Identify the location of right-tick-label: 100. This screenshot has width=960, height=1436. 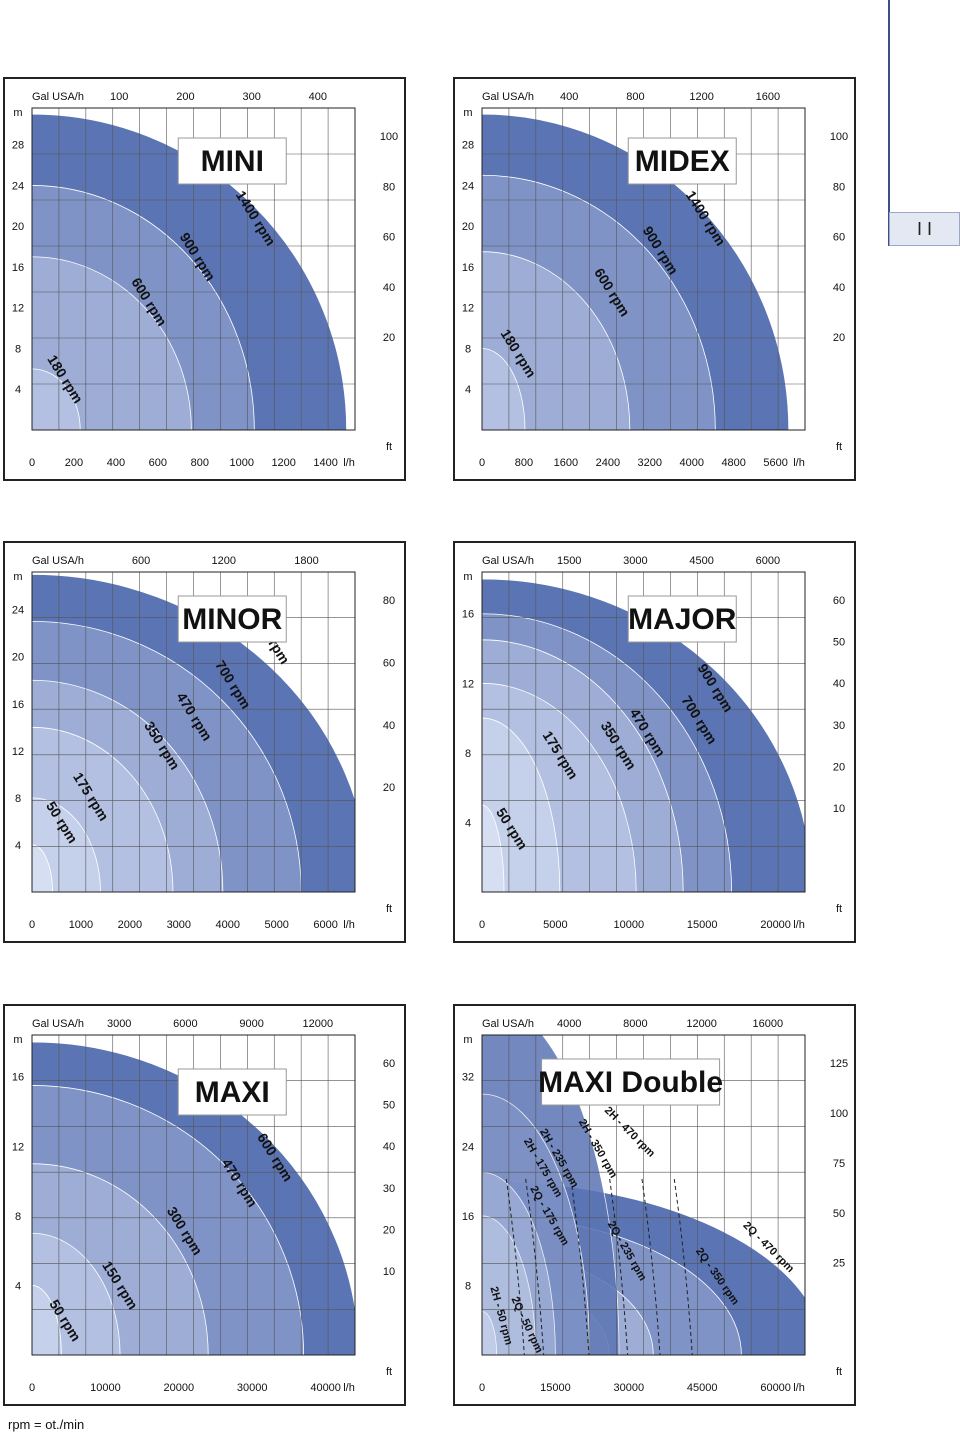
(839, 137).